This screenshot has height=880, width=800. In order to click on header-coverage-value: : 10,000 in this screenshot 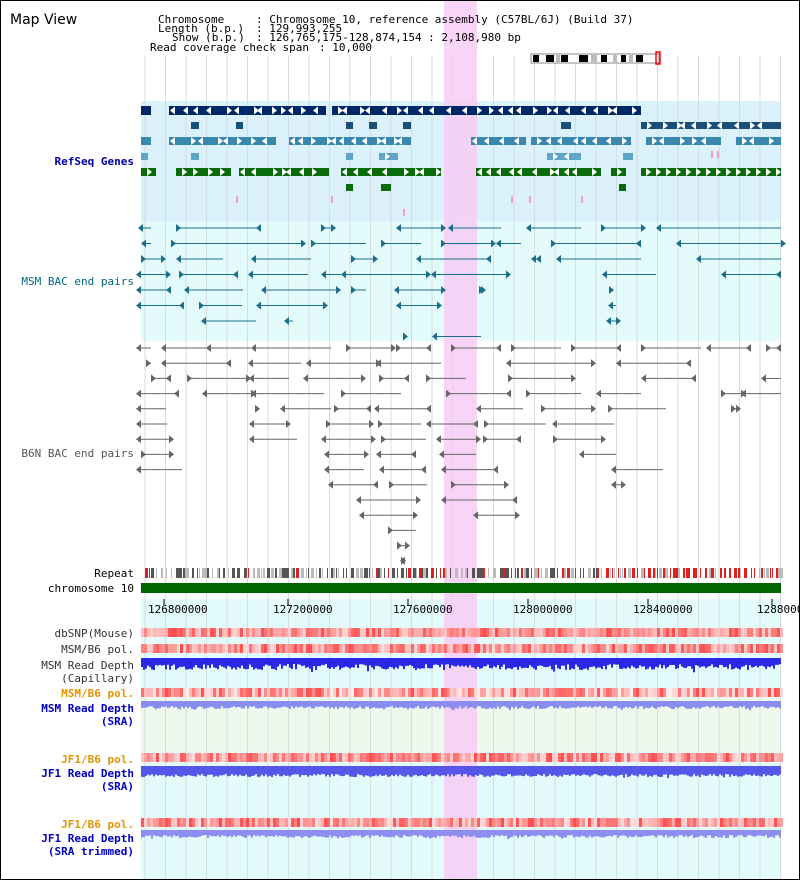, I will do `click(345, 47)`.